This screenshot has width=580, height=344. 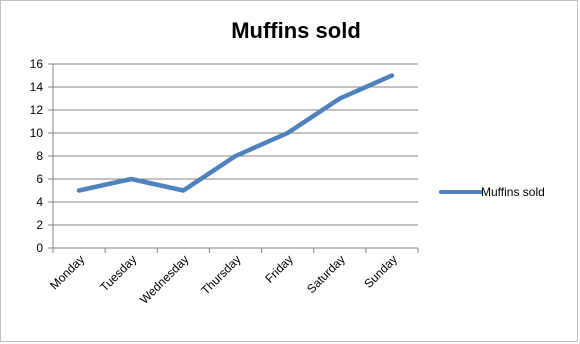 I want to click on y-tick-label-6: 6, so click(x=39, y=179).